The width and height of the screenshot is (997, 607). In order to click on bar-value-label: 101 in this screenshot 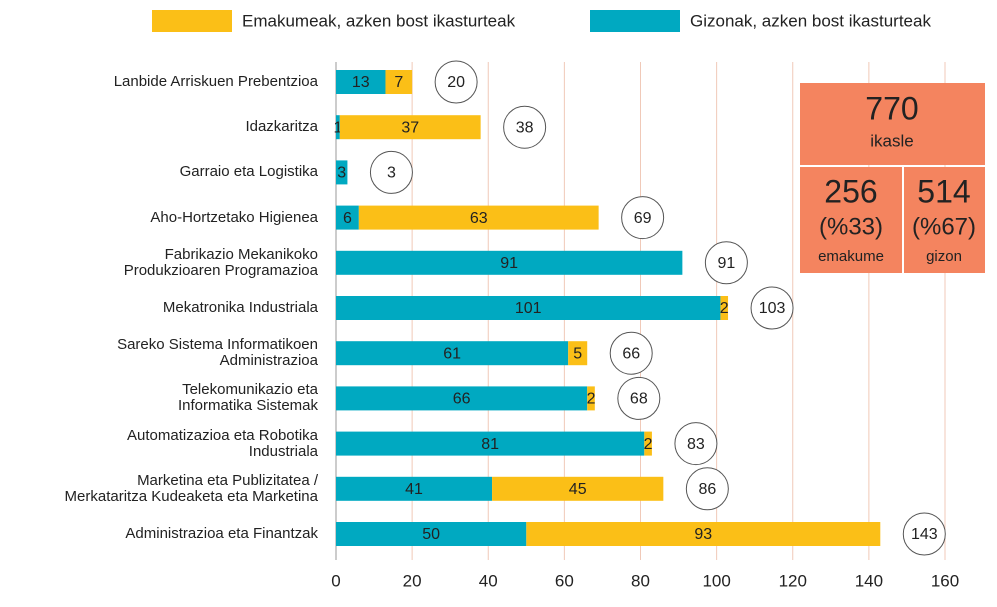, I will do `click(528, 308)`.